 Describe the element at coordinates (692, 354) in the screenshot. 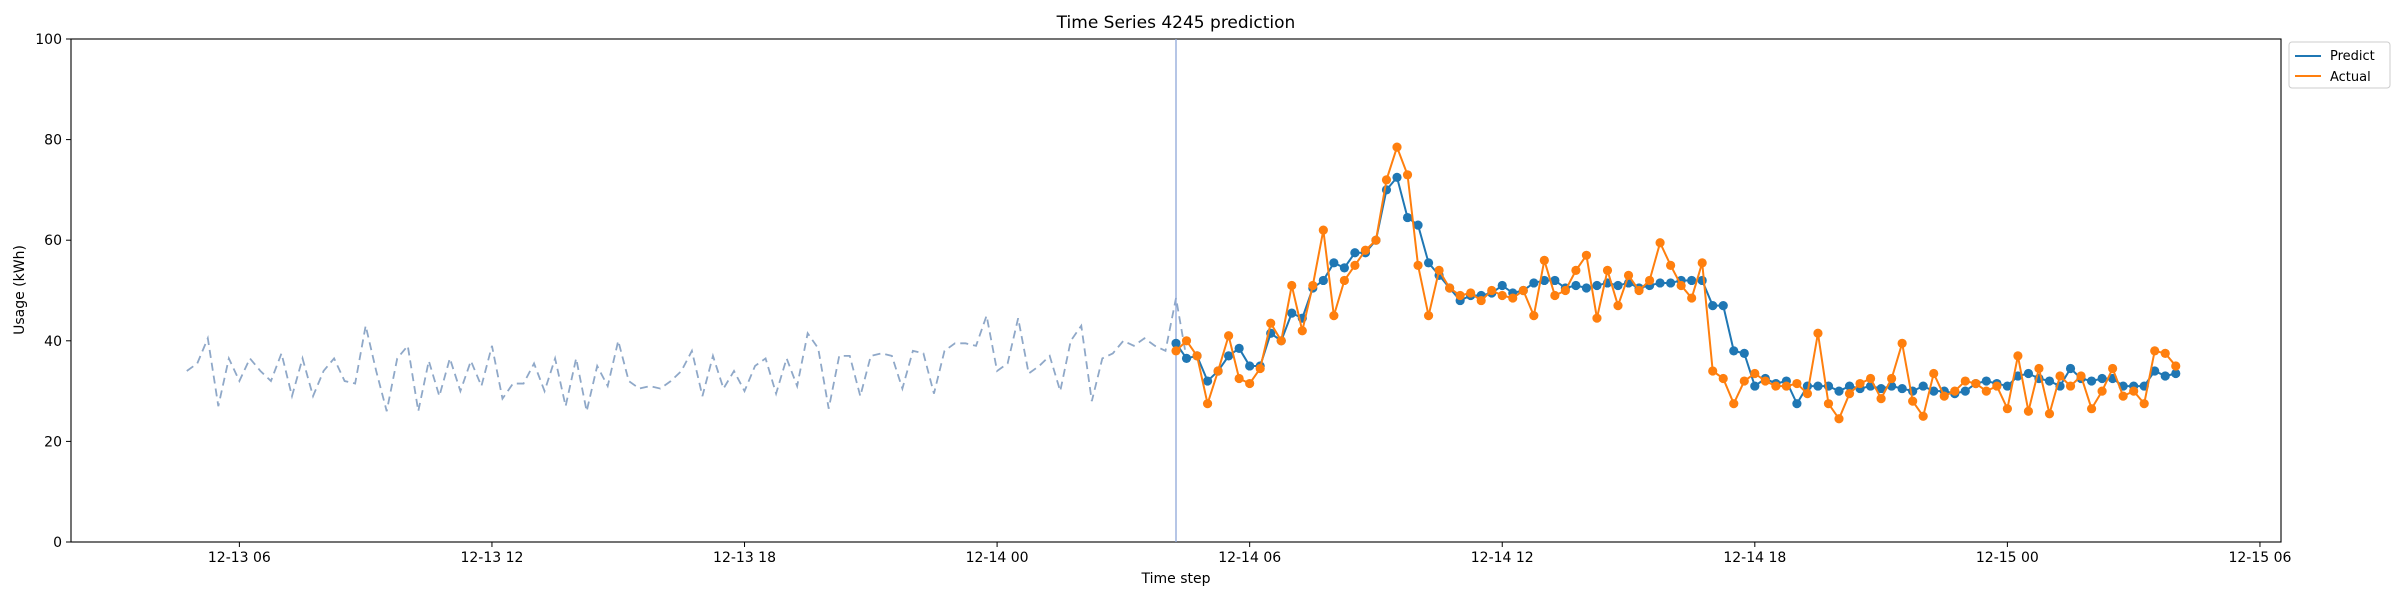

I see `history-line` at that location.